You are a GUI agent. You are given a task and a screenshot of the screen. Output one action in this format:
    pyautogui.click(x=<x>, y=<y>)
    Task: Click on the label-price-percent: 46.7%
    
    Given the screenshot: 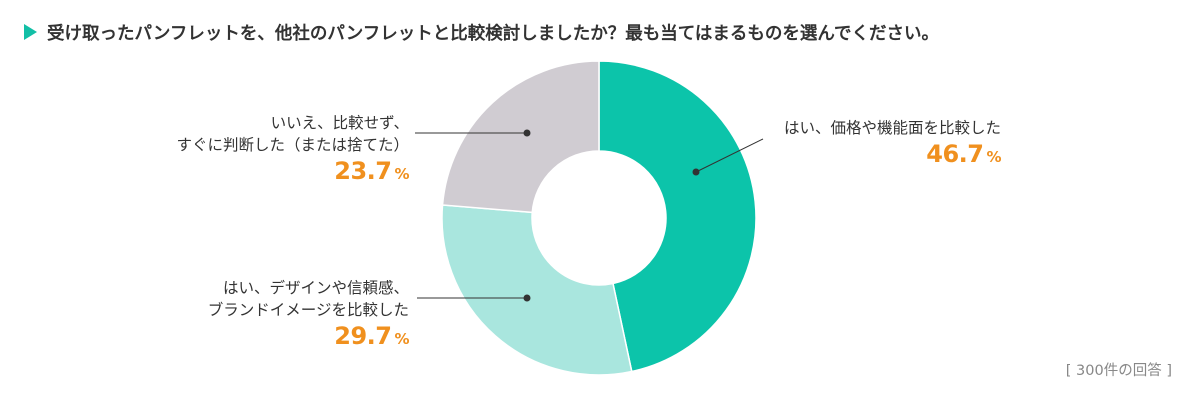 What is the action you would take?
    pyautogui.click(x=892, y=155)
    